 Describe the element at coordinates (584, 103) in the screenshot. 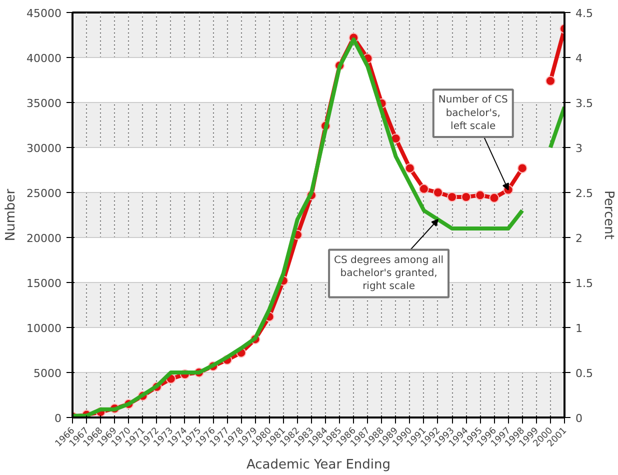

I see `y2-tick-label: 3.5` at that location.